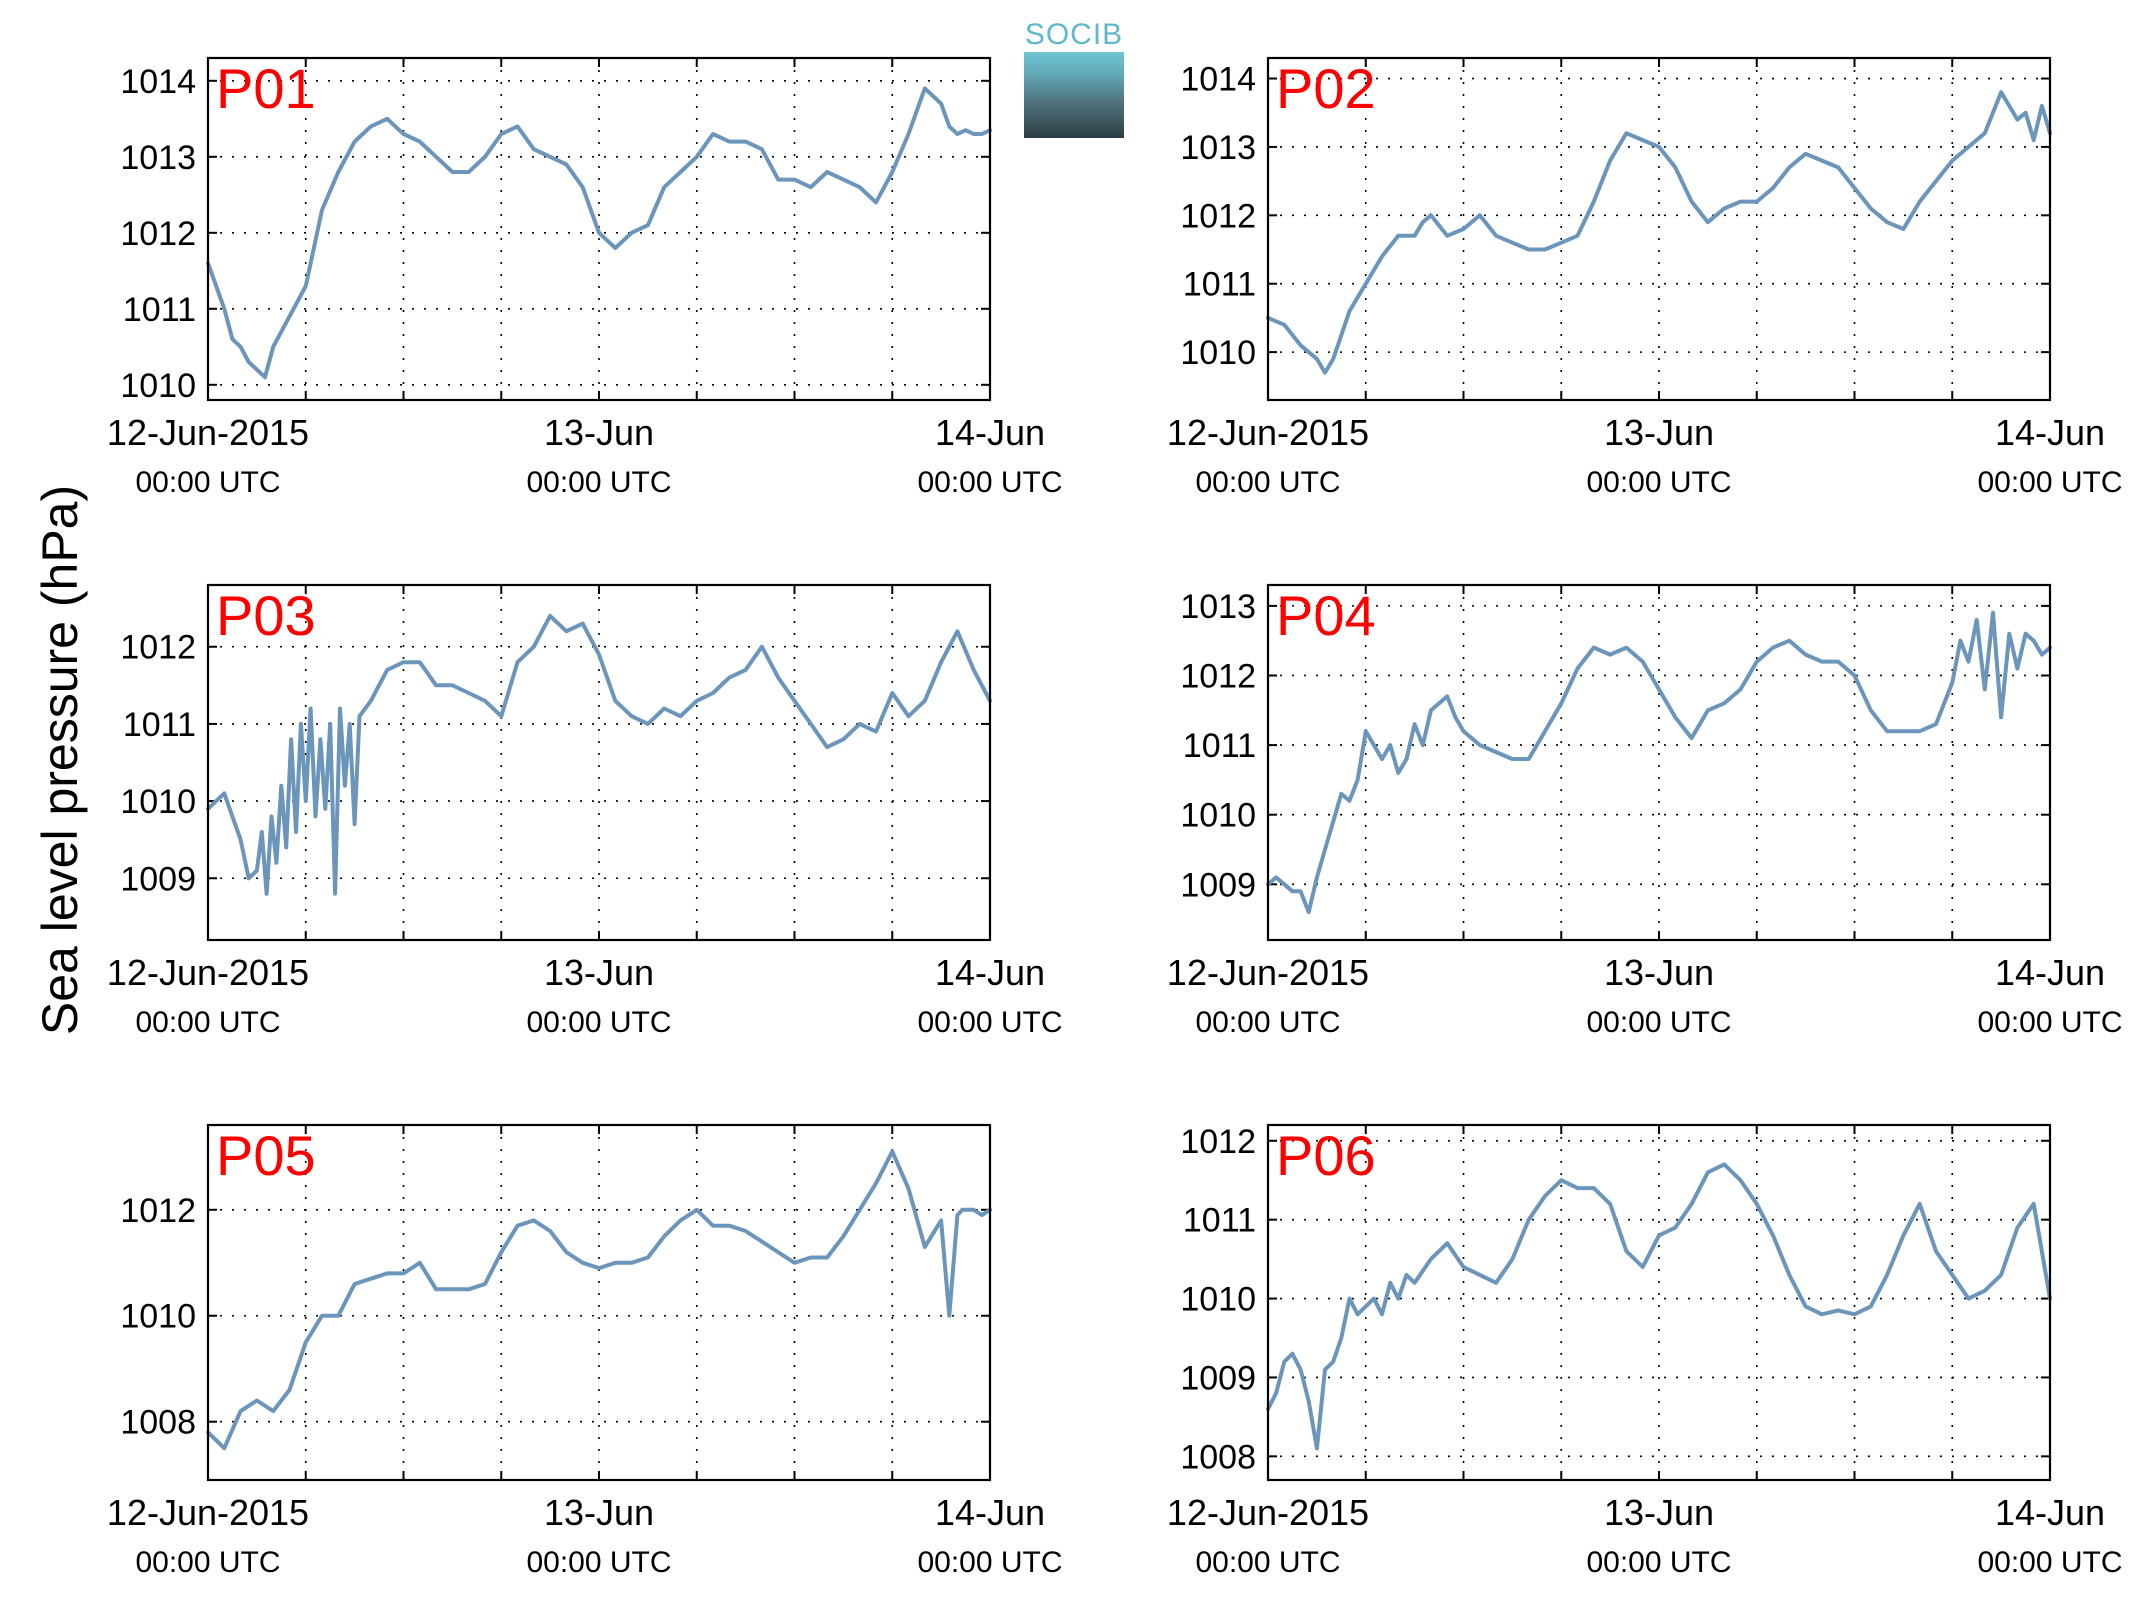  Describe the element at coordinates (266, 615) in the screenshot. I see `panel-label: P03` at that location.